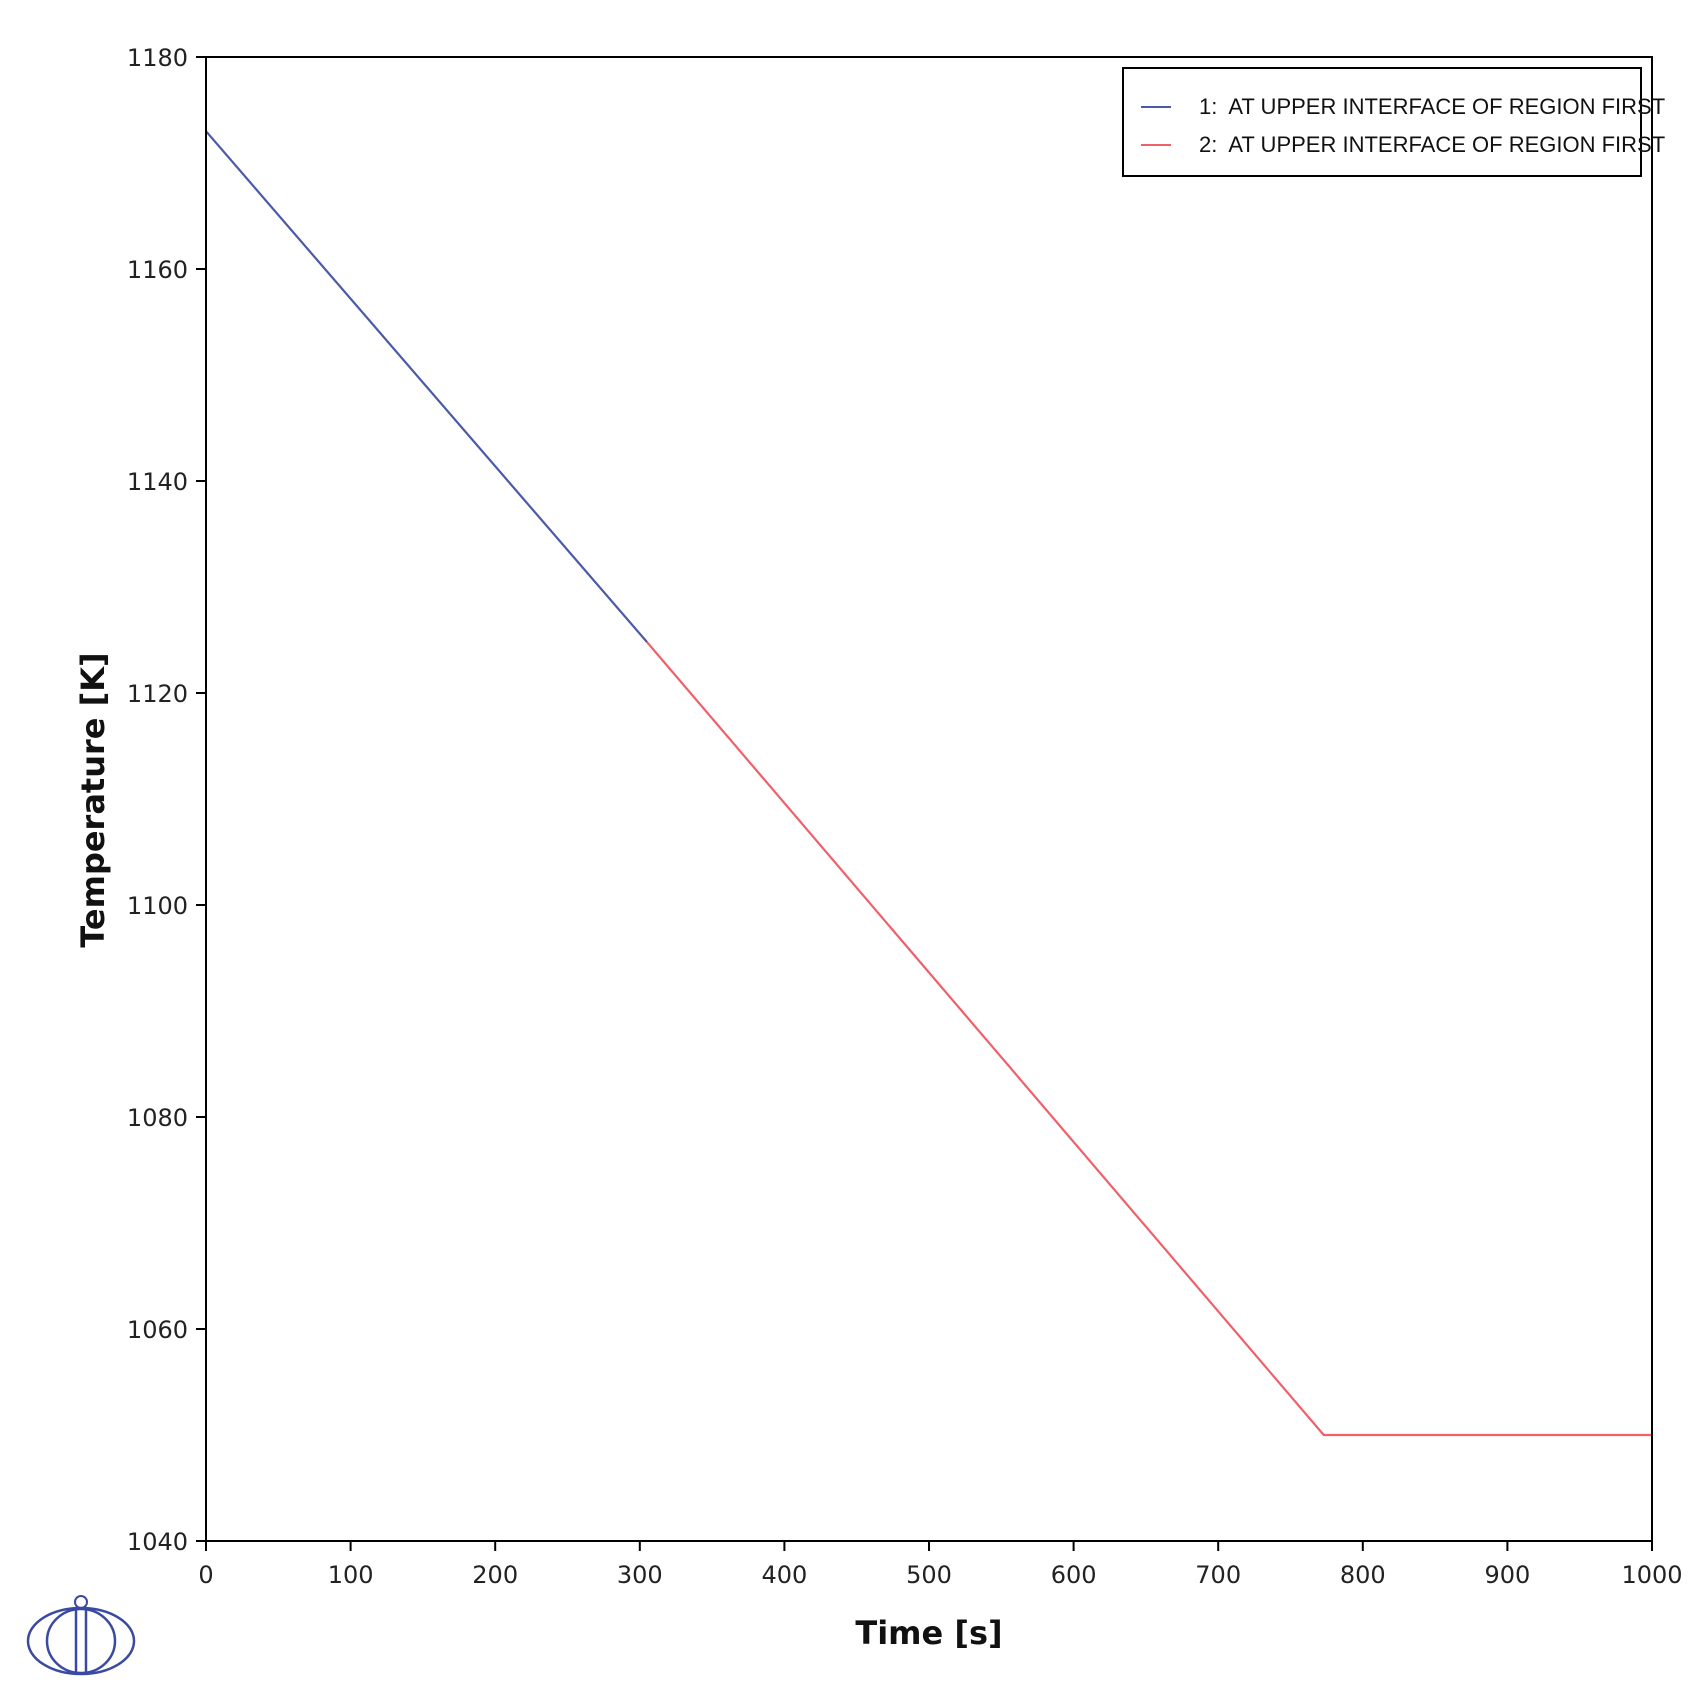 This screenshot has height=1692, width=1692. What do you see at coordinates (93, 799) in the screenshot?
I see `y-axis-title: Temperature [K]` at bounding box center [93, 799].